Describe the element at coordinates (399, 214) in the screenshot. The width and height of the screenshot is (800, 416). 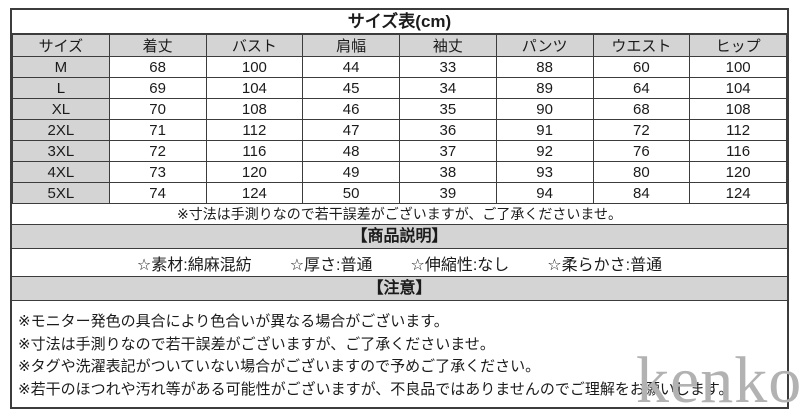
I see `measurement-note: ※寸法は手測りなので若干誤差がございますが、ご了承くださいませ。` at that location.